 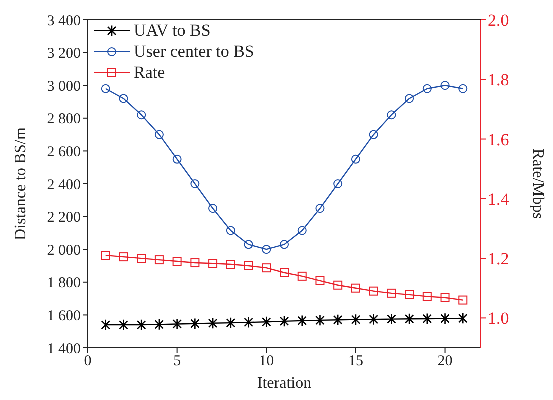 What do you see at coordinates (499, 80) in the screenshot?
I see `y2-tick-label: 1.8` at bounding box center [499, 80].